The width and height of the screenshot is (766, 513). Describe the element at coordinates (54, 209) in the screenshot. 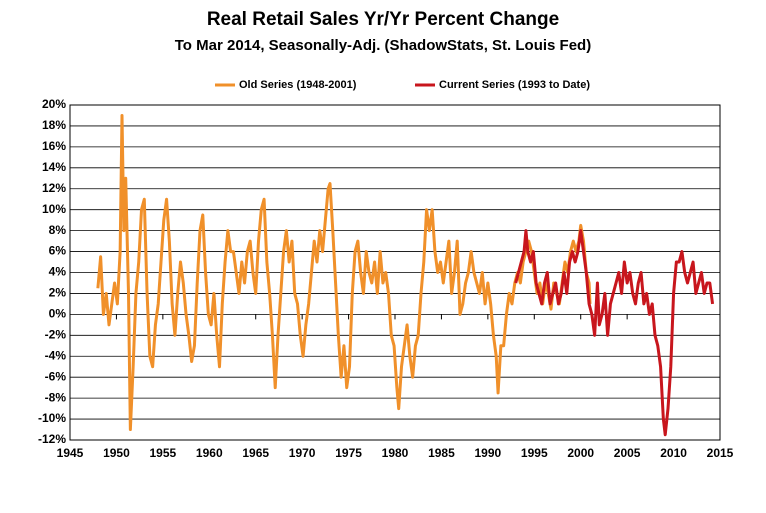

I see `y-tick-label: 10%` at that location.